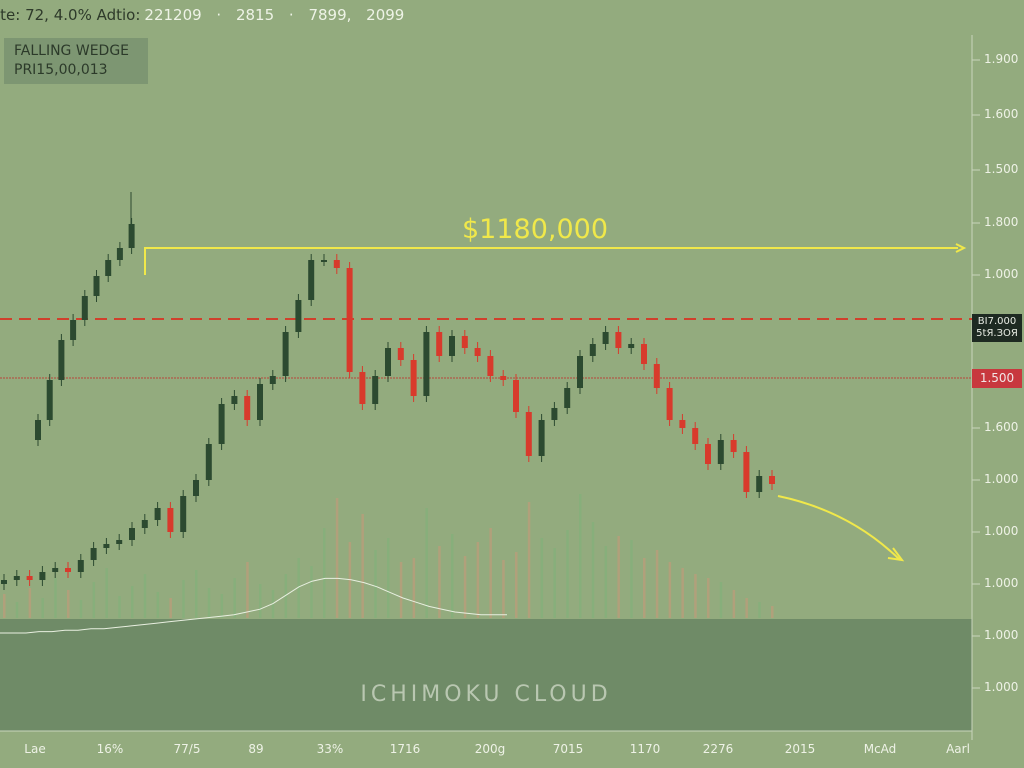 The image size is (1024, 768). What do you see at coordinates (35, 749) in the screenshot?
I see `x-tick-label: Lae` at bounding box center [35, 749].